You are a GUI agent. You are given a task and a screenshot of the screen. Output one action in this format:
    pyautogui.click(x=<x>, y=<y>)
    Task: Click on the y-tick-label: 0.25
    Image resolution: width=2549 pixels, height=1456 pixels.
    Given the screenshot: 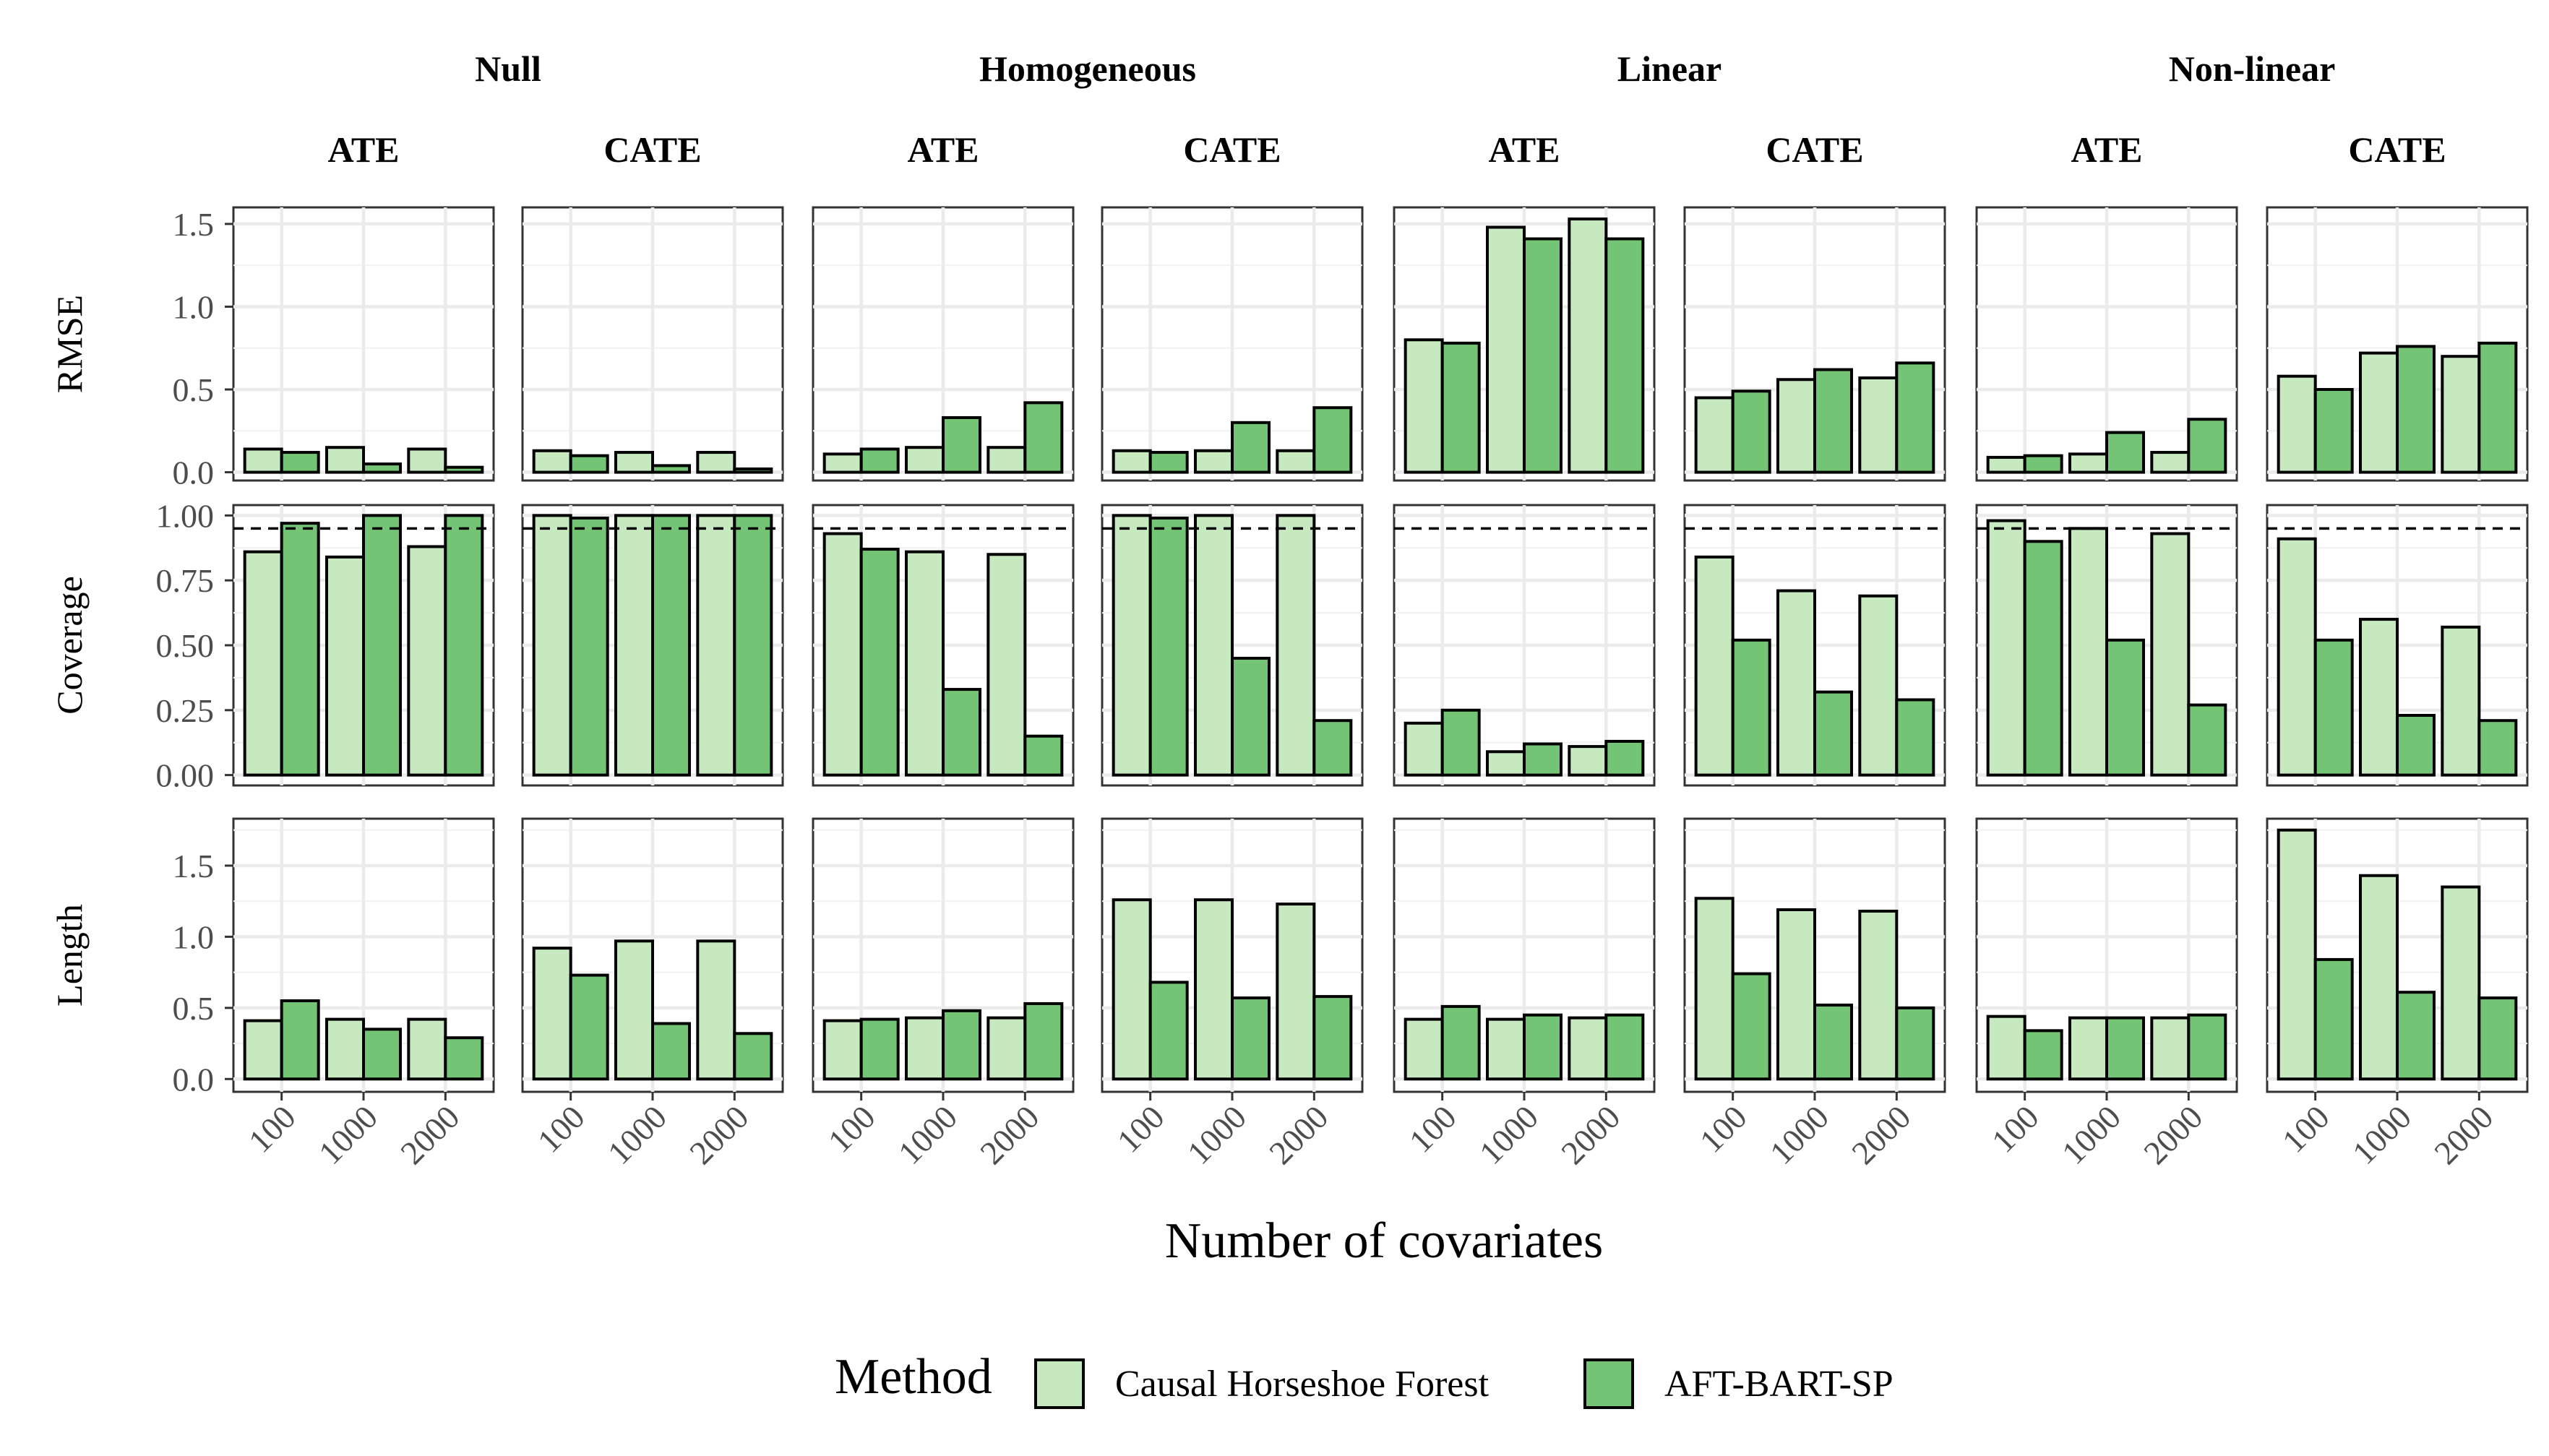 What is the action you would take?
    pyautogui.click(x=185, y=710)
    